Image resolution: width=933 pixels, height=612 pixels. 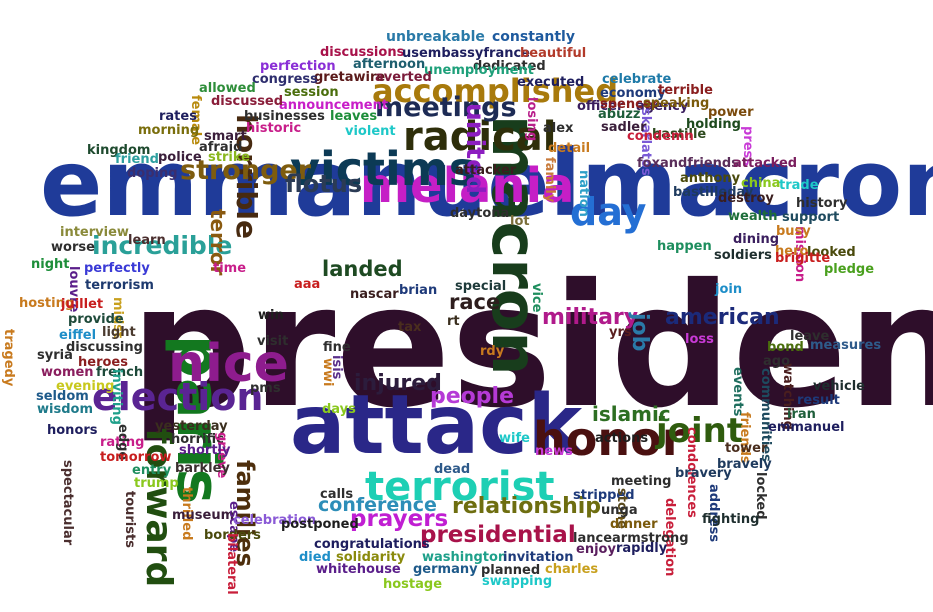 I want to click on word-cloud-word: discussions, so click(x=362, y=52).